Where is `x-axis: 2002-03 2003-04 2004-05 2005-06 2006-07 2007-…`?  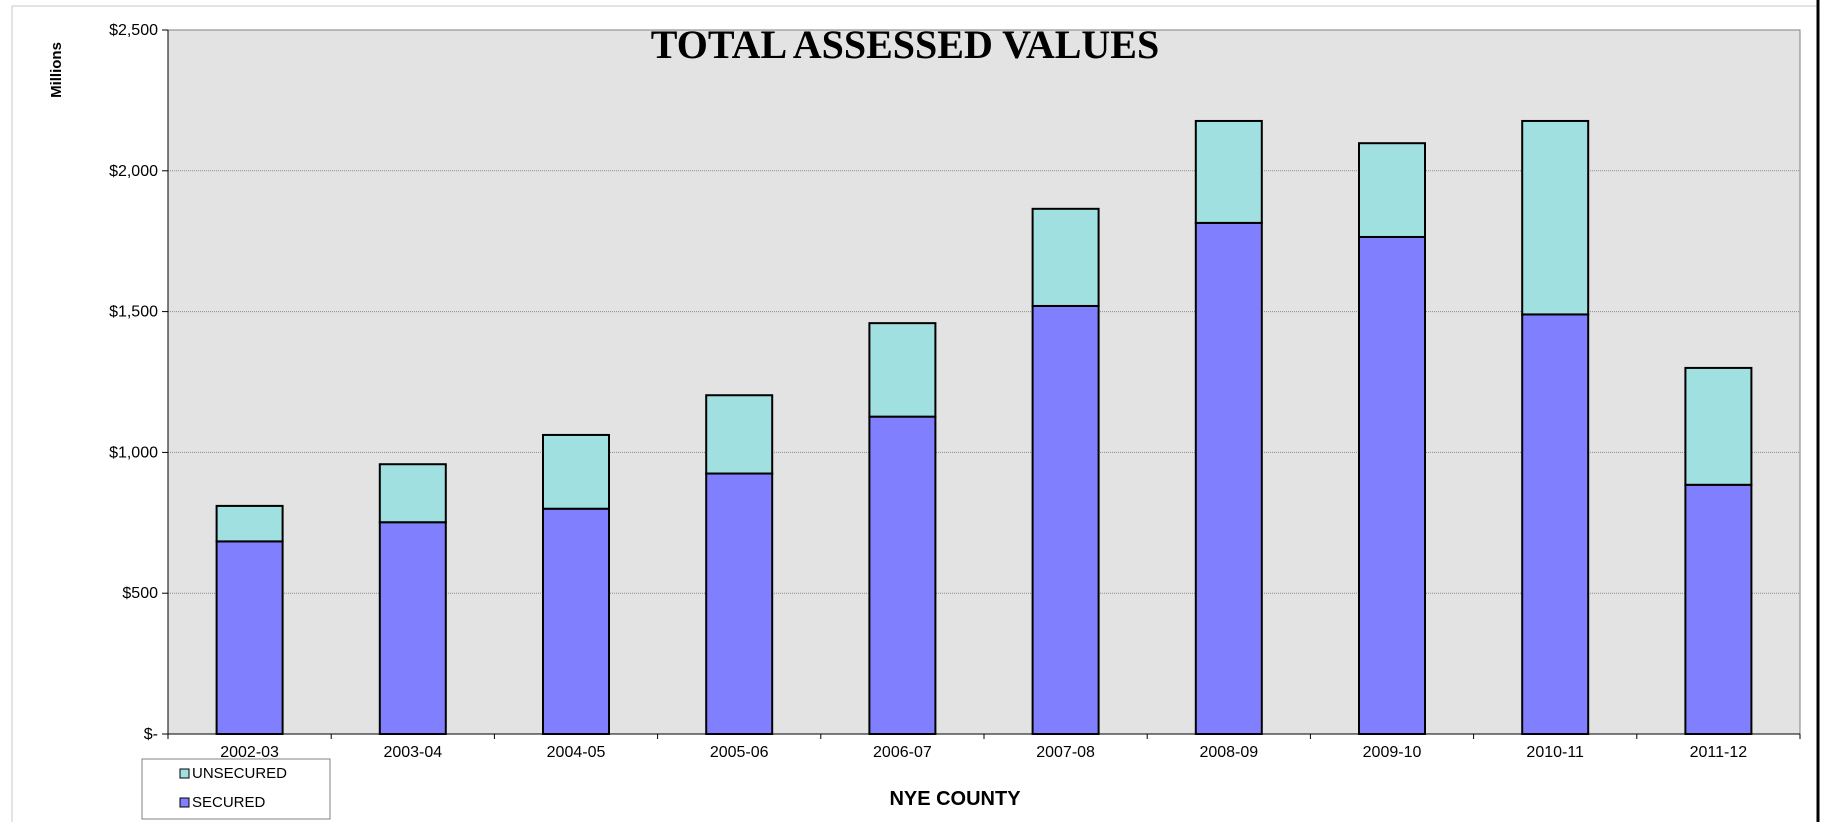
x-axis: 2002-03 2003-04 2004-05 2005-06 2006-07 2007-… is located at coordinates (984, 747).